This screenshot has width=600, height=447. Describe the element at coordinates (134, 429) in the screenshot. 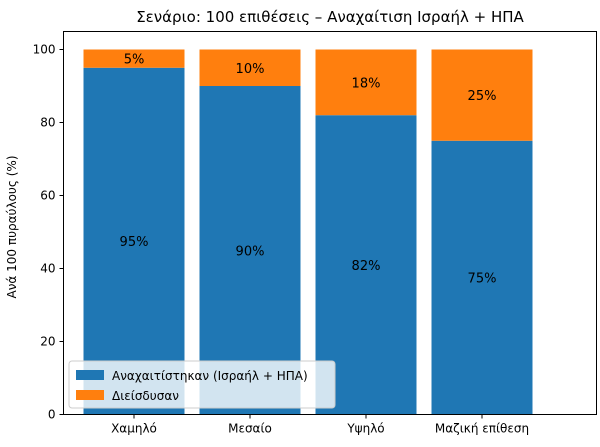

I see `x-tick-label: Χαμηλό` at that location.